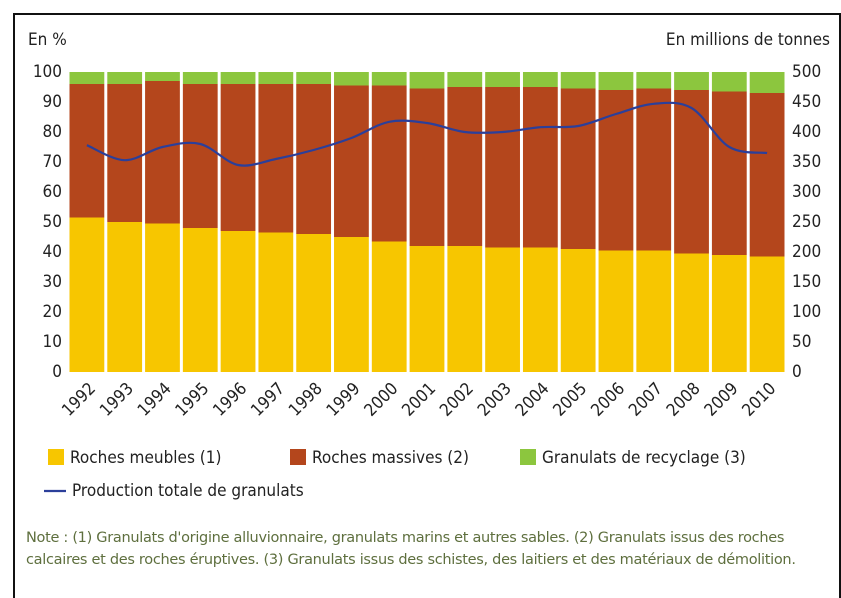  I want to click on x-tick-label: 2003, so click(495, 400).